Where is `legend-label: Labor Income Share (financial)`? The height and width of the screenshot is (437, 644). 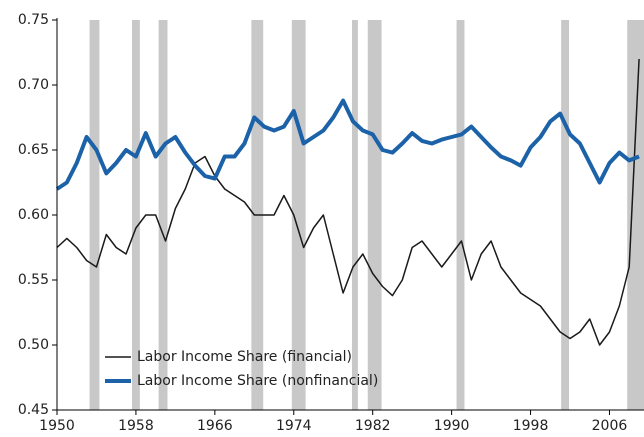
legend-label: Labor Income Share (financial) is located at coordinates (244, 357).